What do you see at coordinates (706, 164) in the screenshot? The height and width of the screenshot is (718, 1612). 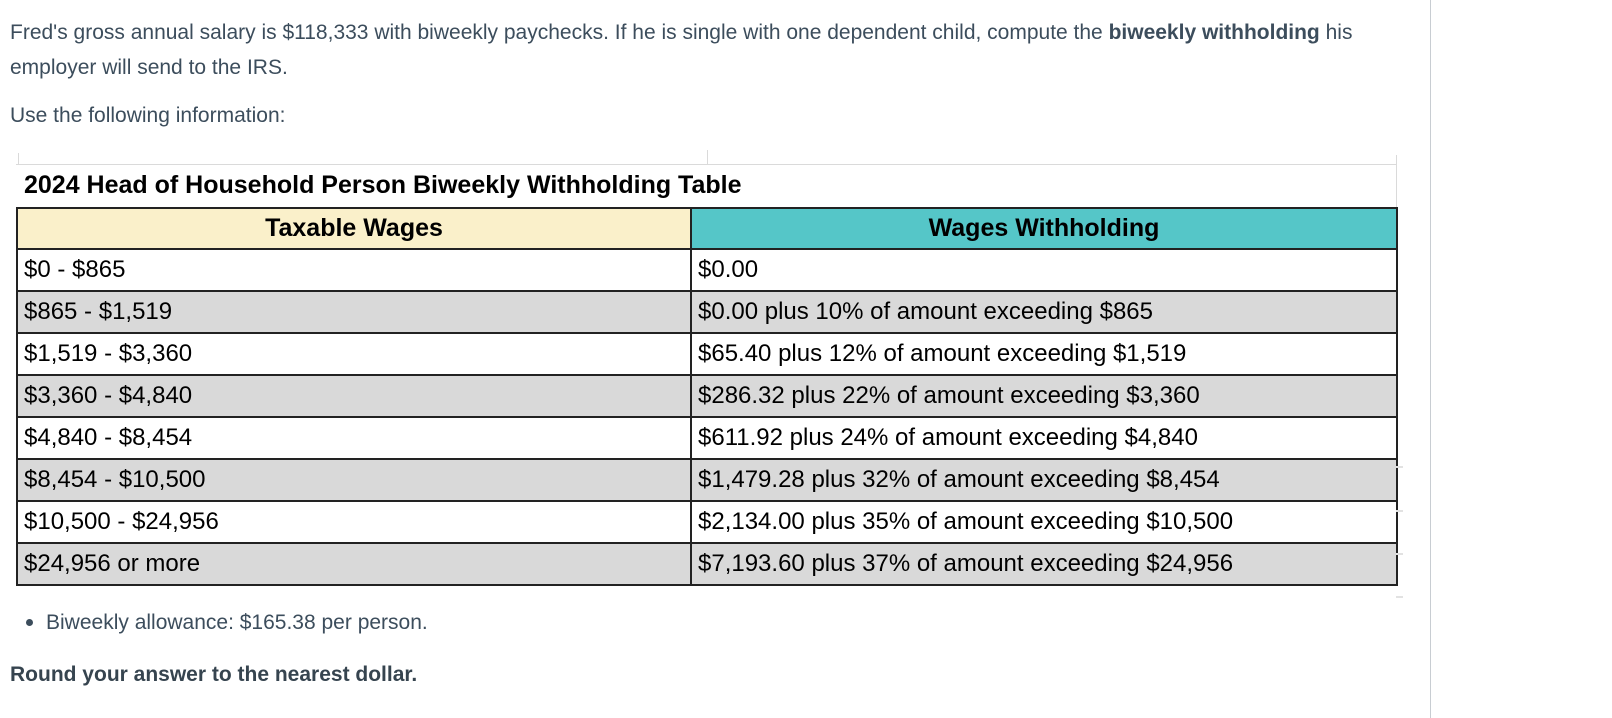 I see `excel-gridline-horizontal` at bounding box center [706, 164].